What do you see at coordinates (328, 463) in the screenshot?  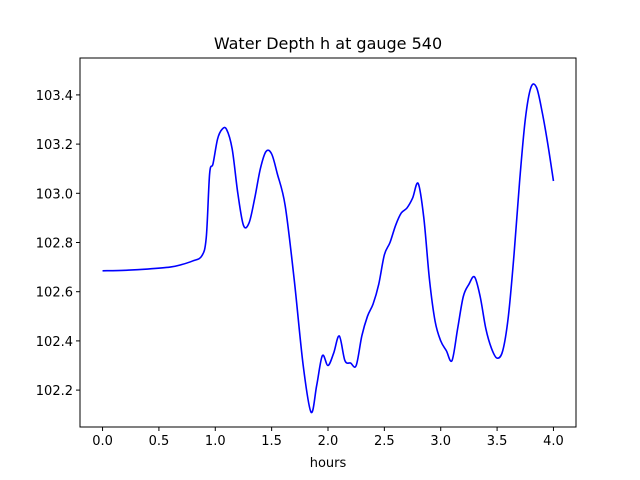 I see `x-axis-label: hours` at bounding box center [328, 463].